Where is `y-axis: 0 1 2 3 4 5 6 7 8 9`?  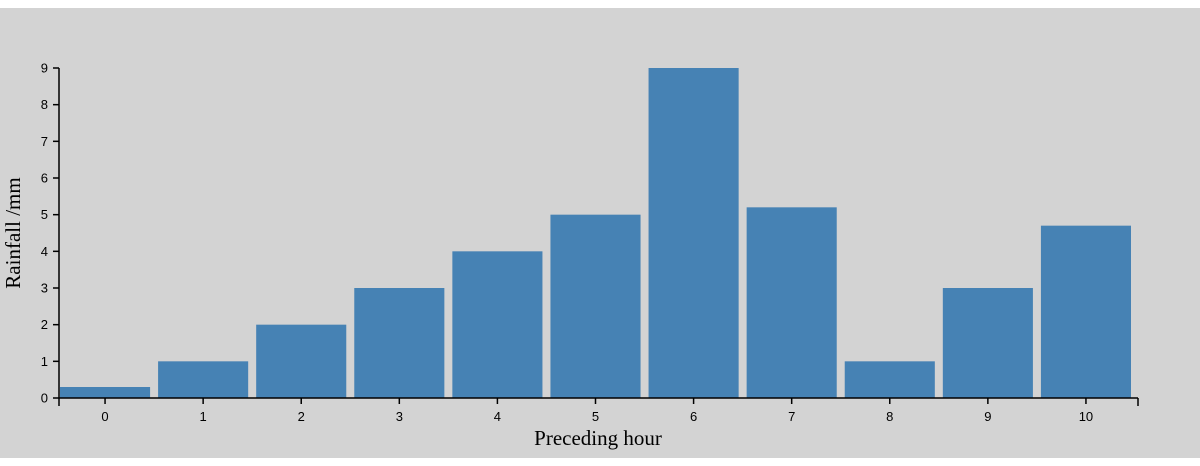
y-axis: 0 1 2 3 4 5 6 7 8 9 is located at coordinates (50, 233).